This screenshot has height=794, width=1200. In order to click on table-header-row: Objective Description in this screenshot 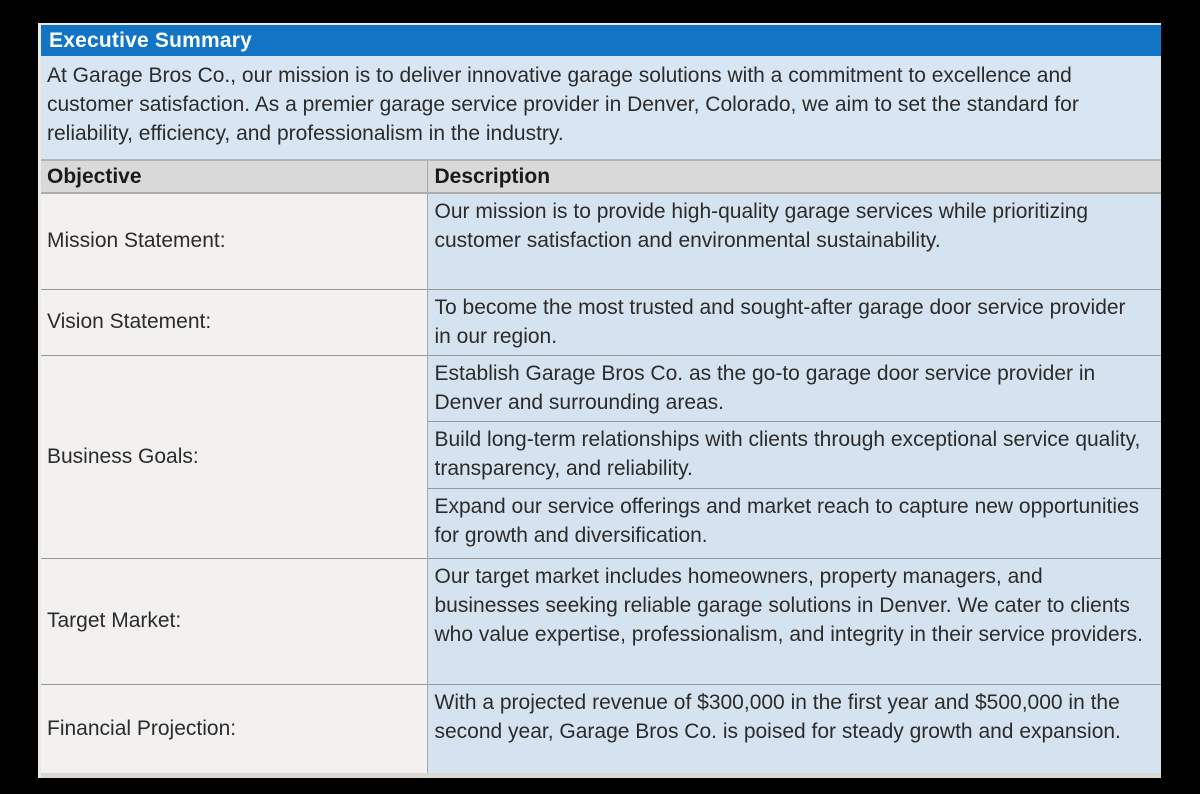, I will do `click(601, 176)`.